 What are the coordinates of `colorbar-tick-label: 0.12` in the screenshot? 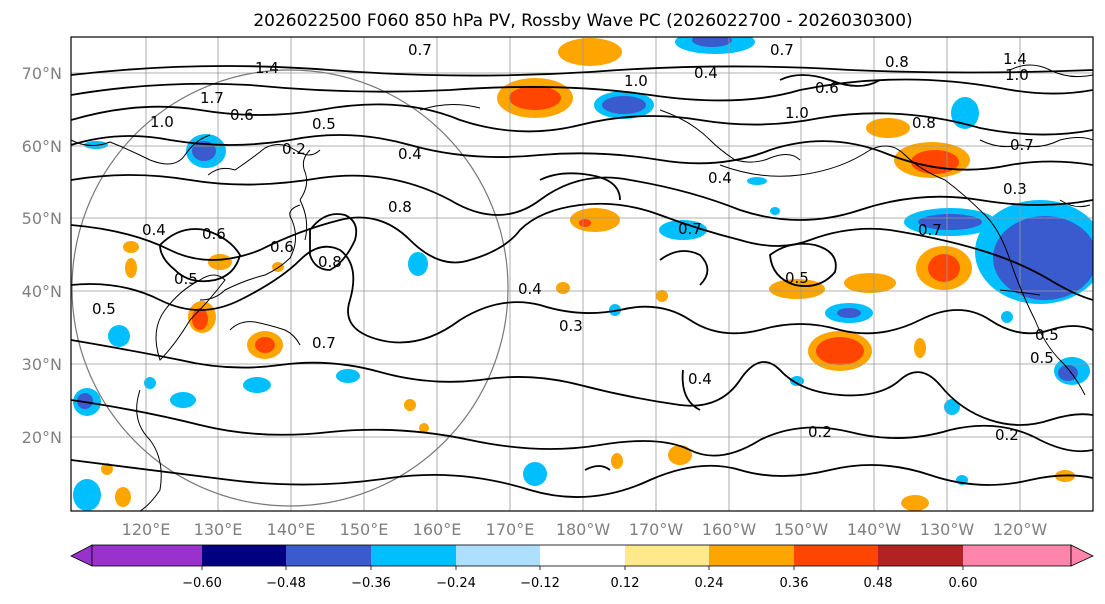 It's located at (625, 583).